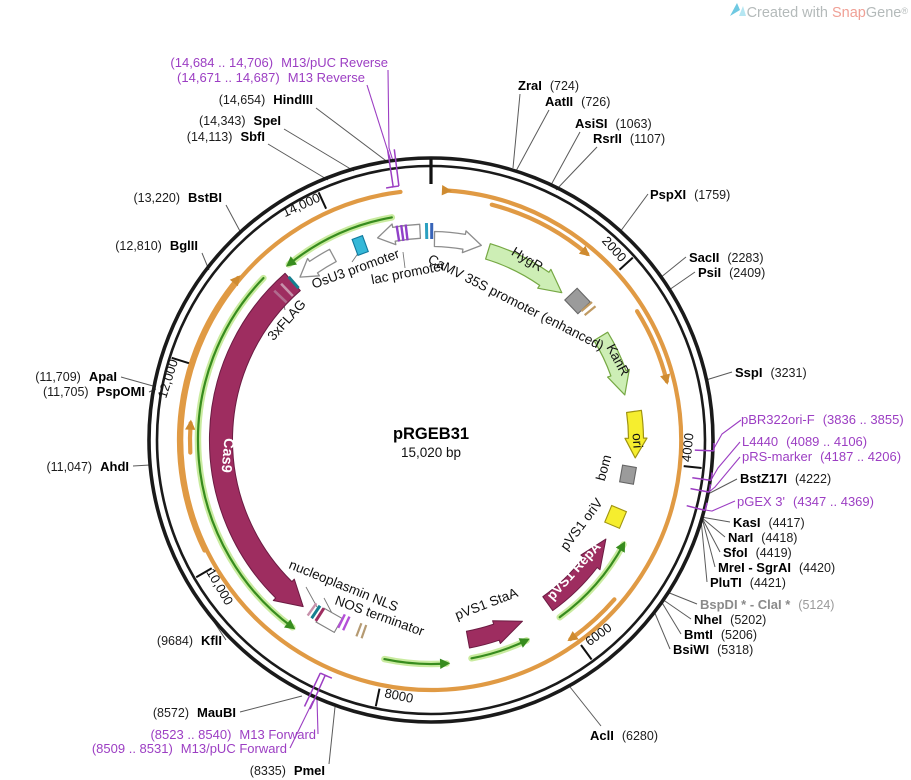 Image resolution: width=911 pixels, height=780 pixels. Describe the element at coordinates (769, 522) in the screenshot. I see `site-label-kasi: KasI (4417)` at that location.